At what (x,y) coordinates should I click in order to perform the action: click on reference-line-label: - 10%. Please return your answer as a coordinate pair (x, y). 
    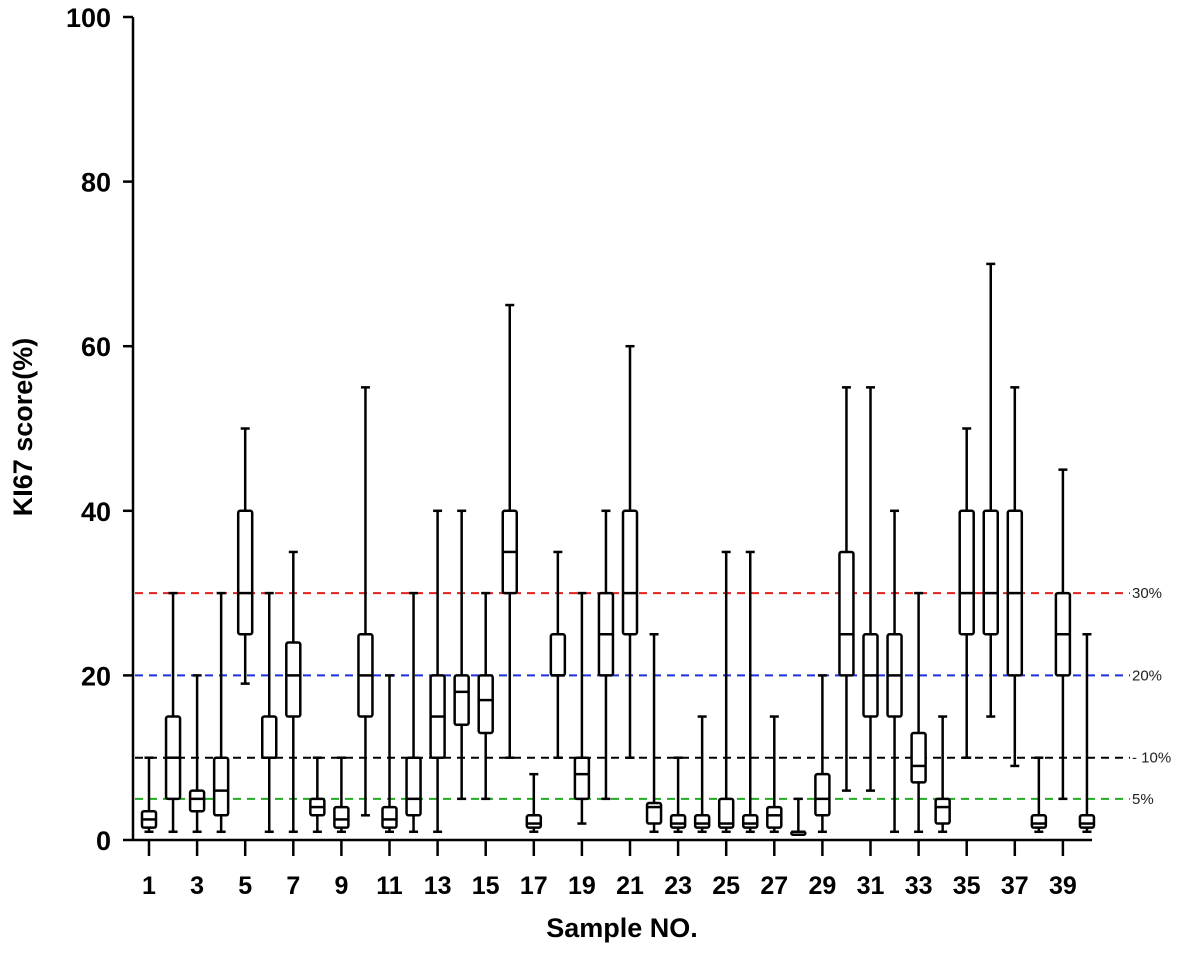
    Looking at the image, I should click on (1151, 758).